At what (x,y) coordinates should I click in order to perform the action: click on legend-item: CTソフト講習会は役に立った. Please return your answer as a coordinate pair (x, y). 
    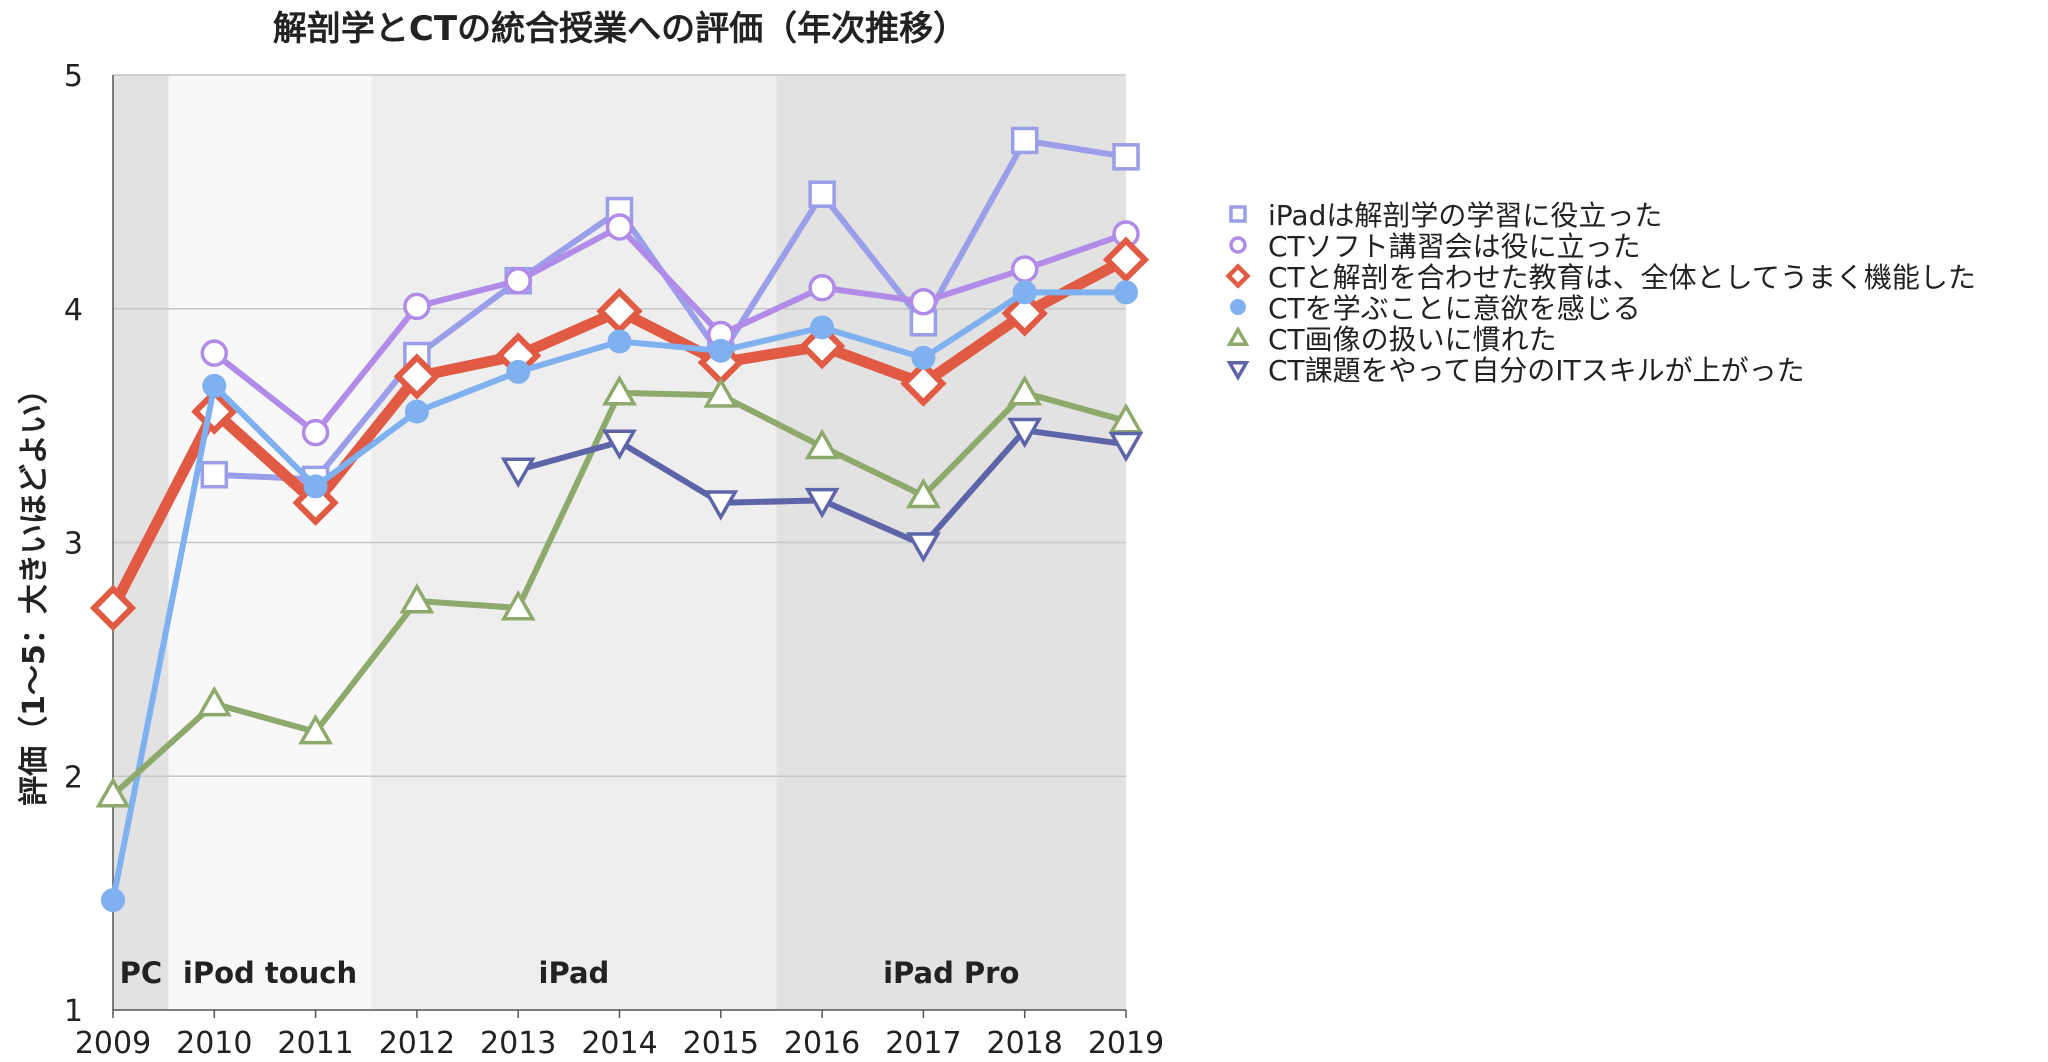
    Looking at the image, I should click on (1435, 246).